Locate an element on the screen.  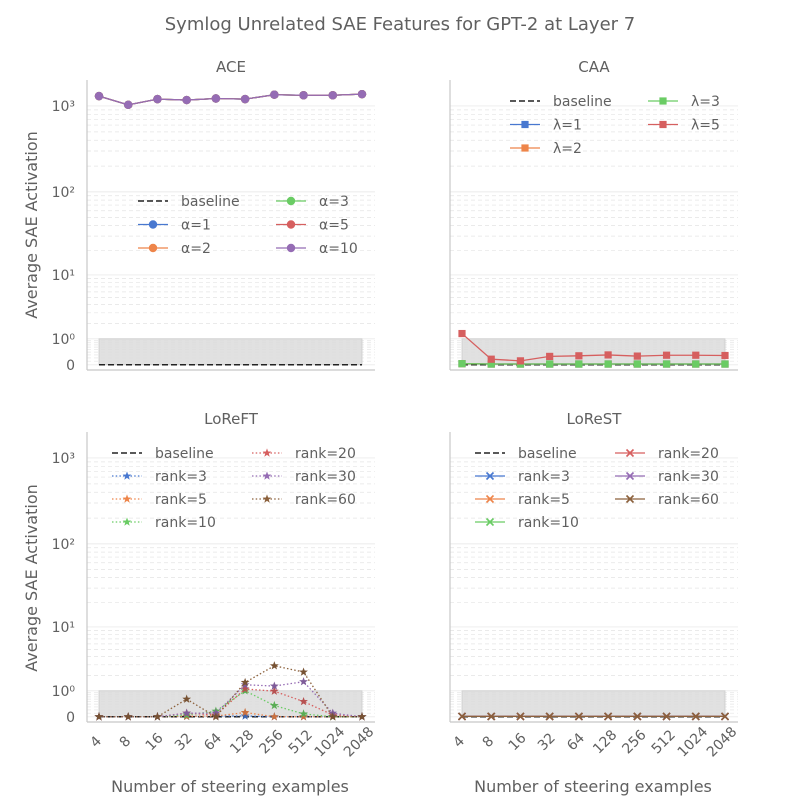
x-tick-label: 32 is located at coordinates (547, 742).